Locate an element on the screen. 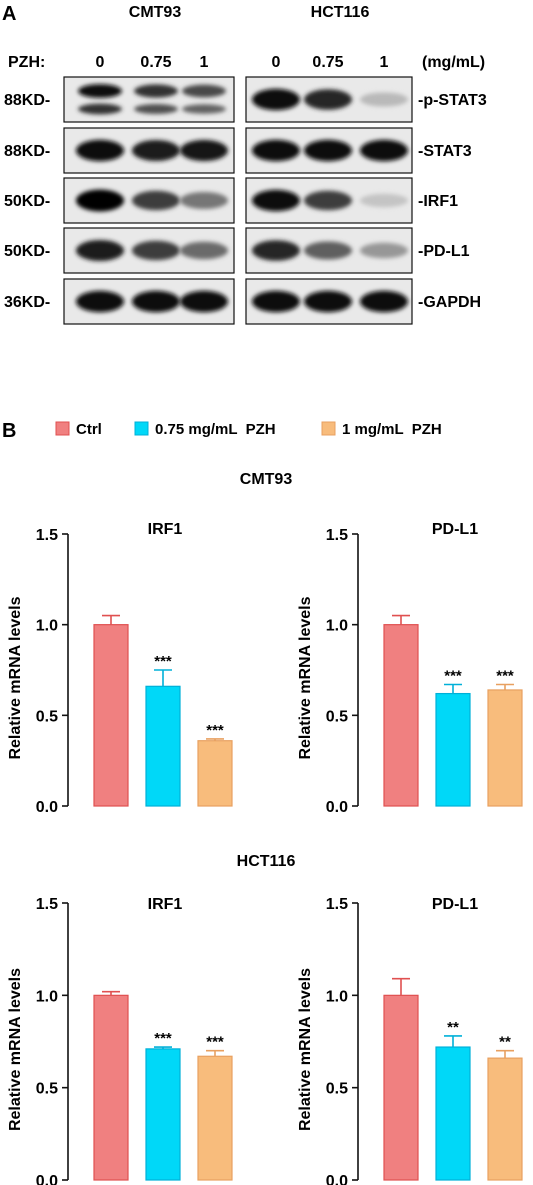 The height and width of the screenshot is (1185, 533). protein-label: -GAPDH is located at coordinates (449, 302).